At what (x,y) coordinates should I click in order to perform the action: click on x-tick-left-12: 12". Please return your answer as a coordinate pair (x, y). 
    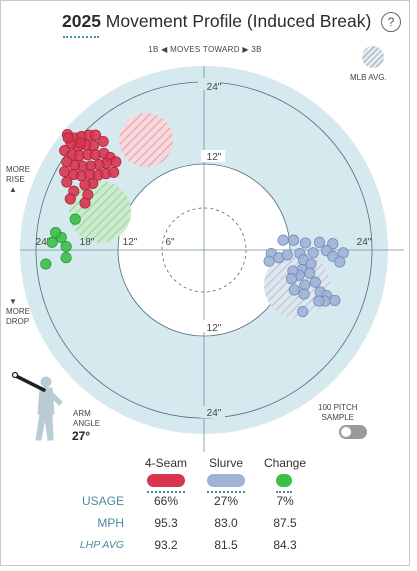
    Looking at the image, I should click on (130, 242).